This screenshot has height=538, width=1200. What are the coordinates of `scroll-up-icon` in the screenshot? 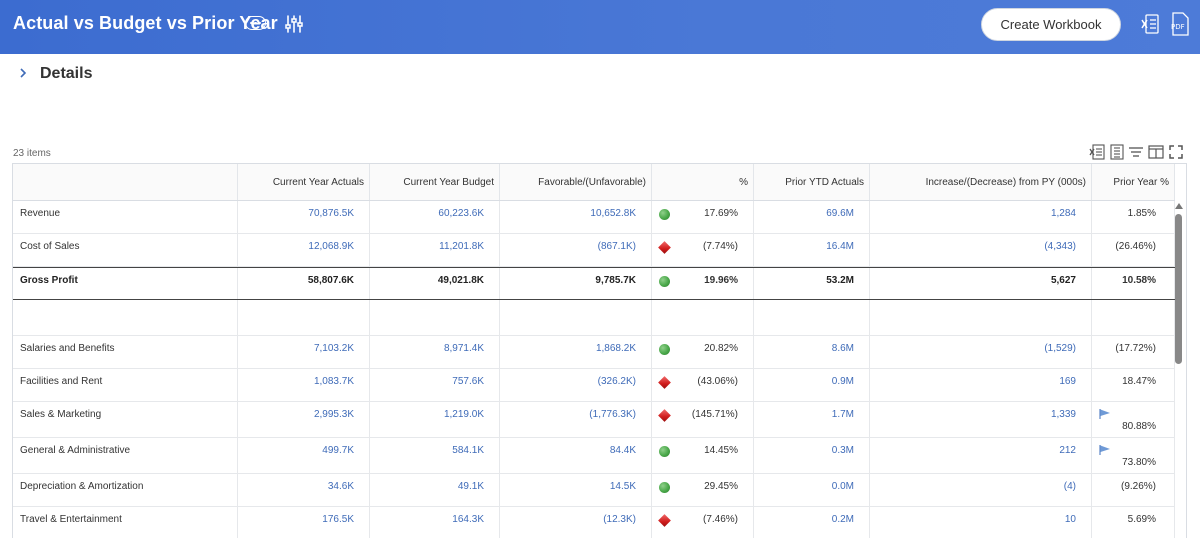 It's located at (1179, 206).